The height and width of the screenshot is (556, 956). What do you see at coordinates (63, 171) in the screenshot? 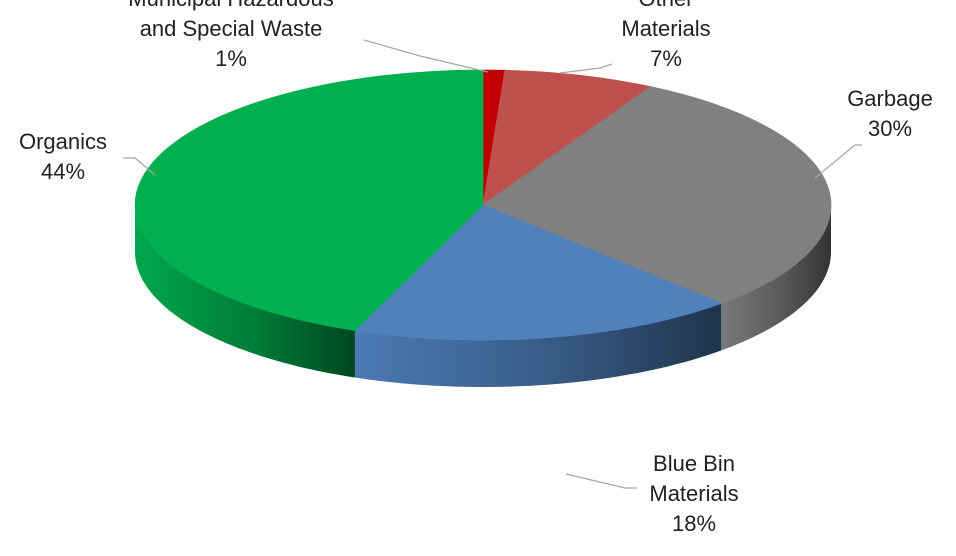
I see `data-label-percent: 44%` at bounding box center [63, 171].